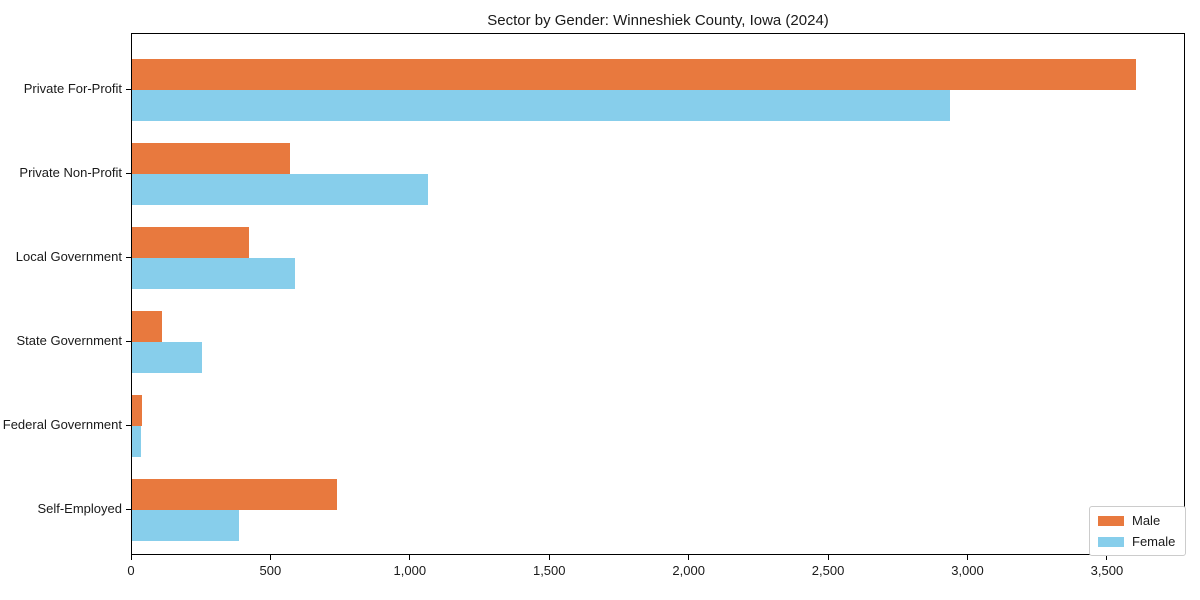 This screenshot has height=600, width=1200. I want to click on legend-item-female: Female, so click(1136, 541).